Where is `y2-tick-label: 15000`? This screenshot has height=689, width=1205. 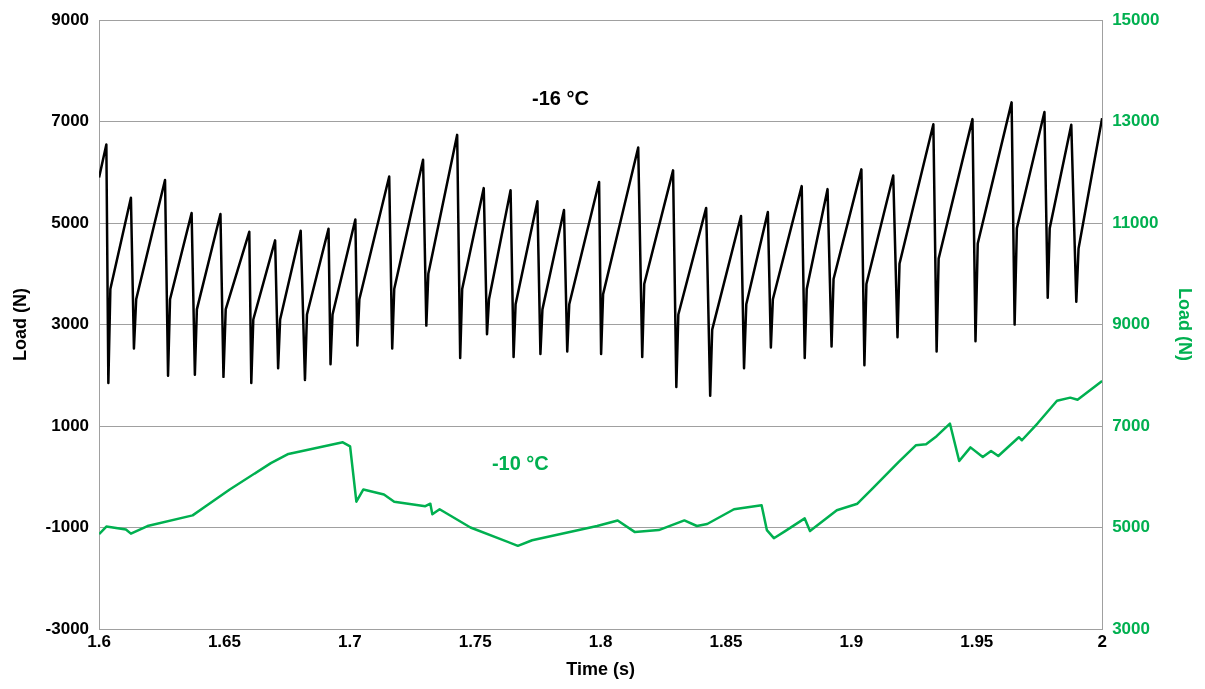 y2-tick-label: 15000 is located at coordinates (1136, 19).